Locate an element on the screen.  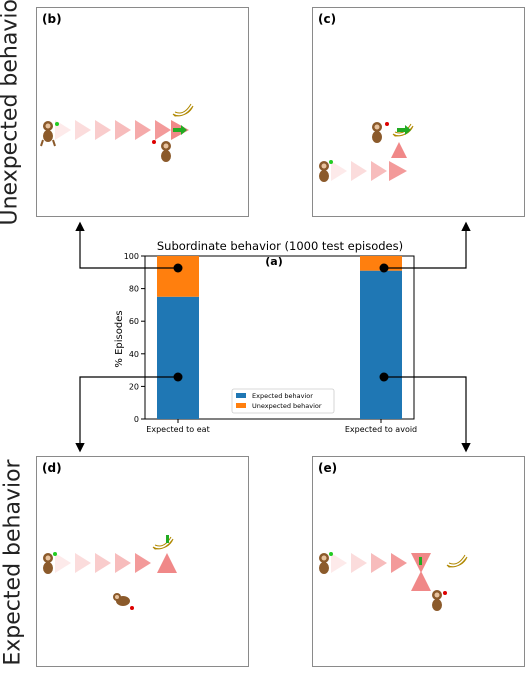
bars is located at coordinates (279, 337).